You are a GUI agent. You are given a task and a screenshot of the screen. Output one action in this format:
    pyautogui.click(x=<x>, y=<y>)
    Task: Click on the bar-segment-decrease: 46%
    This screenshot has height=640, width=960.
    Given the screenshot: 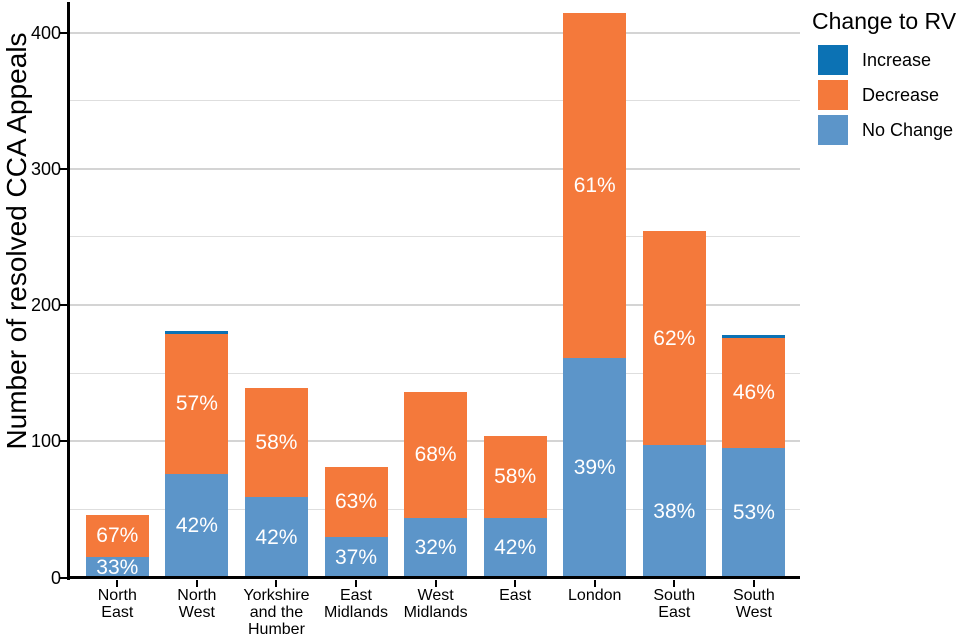 What is the action you would take?
    pyautogui.click(x=754, y=393)
    